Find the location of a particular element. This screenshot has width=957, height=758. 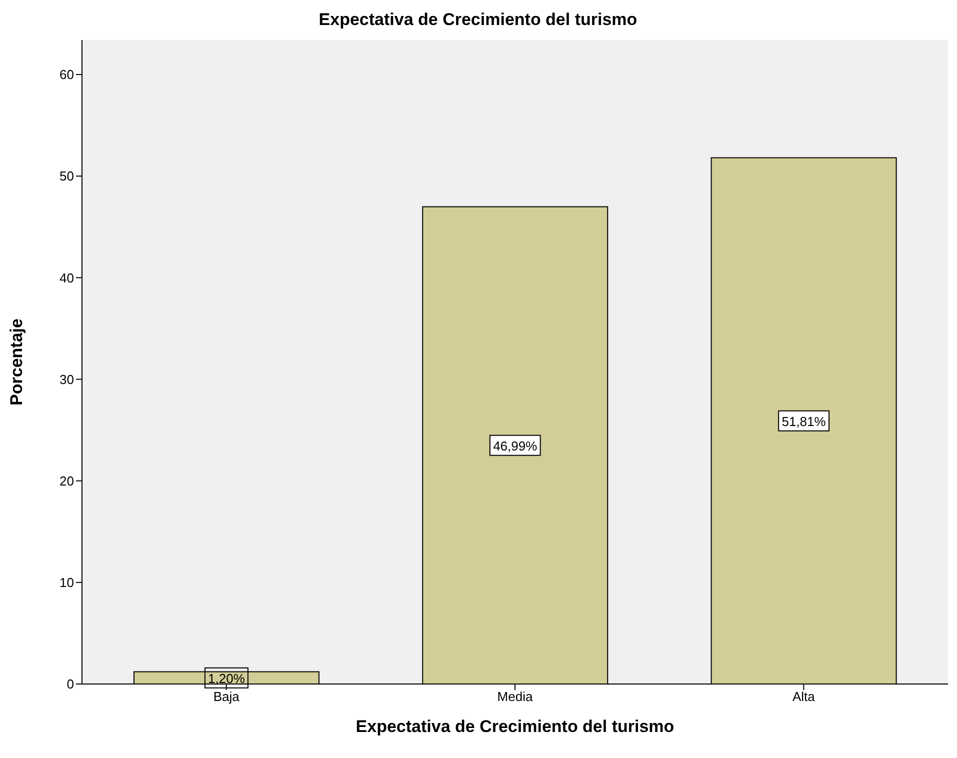

x-tick-label: Media is located at coordinates (515, 696).